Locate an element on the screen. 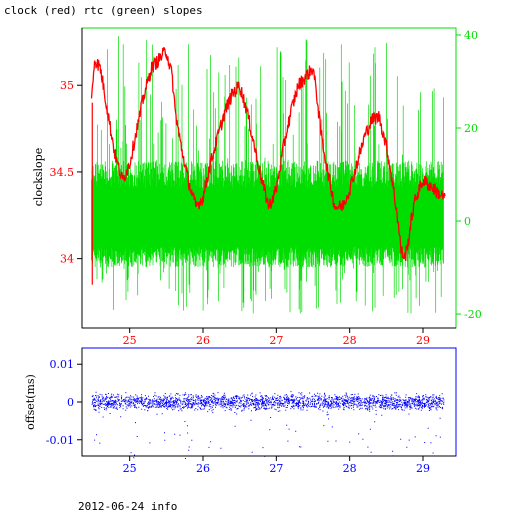 This screenshot has height=512, width=512. bottom-x-tick-label-3: 28 is located at coordinates (350, 468).